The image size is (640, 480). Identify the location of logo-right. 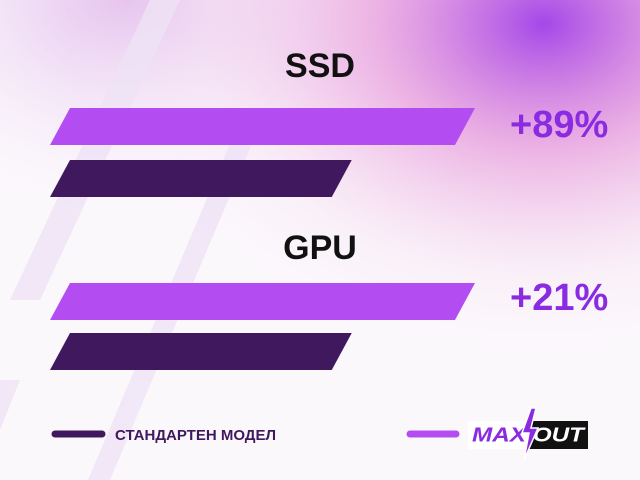
(558, 435).